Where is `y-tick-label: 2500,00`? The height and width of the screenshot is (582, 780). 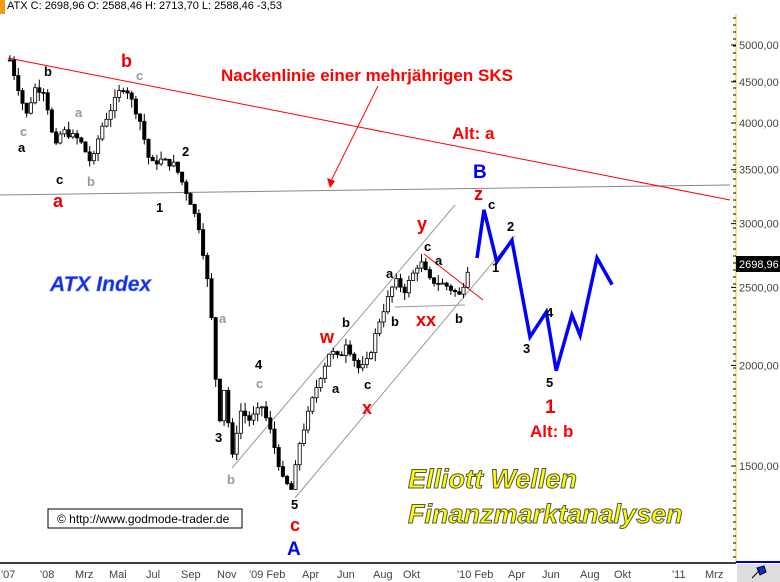 y-tick-label: 2500,00 is located at coordinates (759, 288).